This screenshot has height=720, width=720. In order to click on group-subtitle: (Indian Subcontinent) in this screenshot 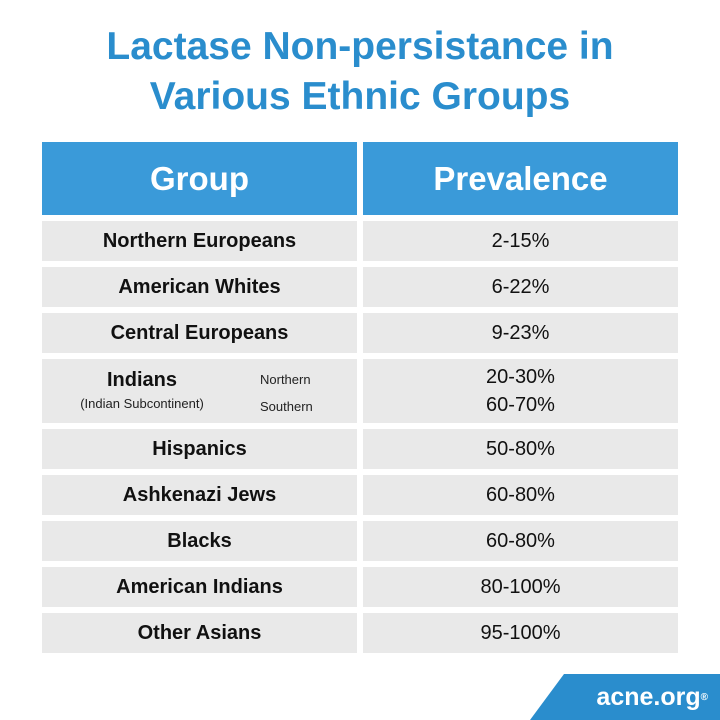, I will do `click(142, 403)`.